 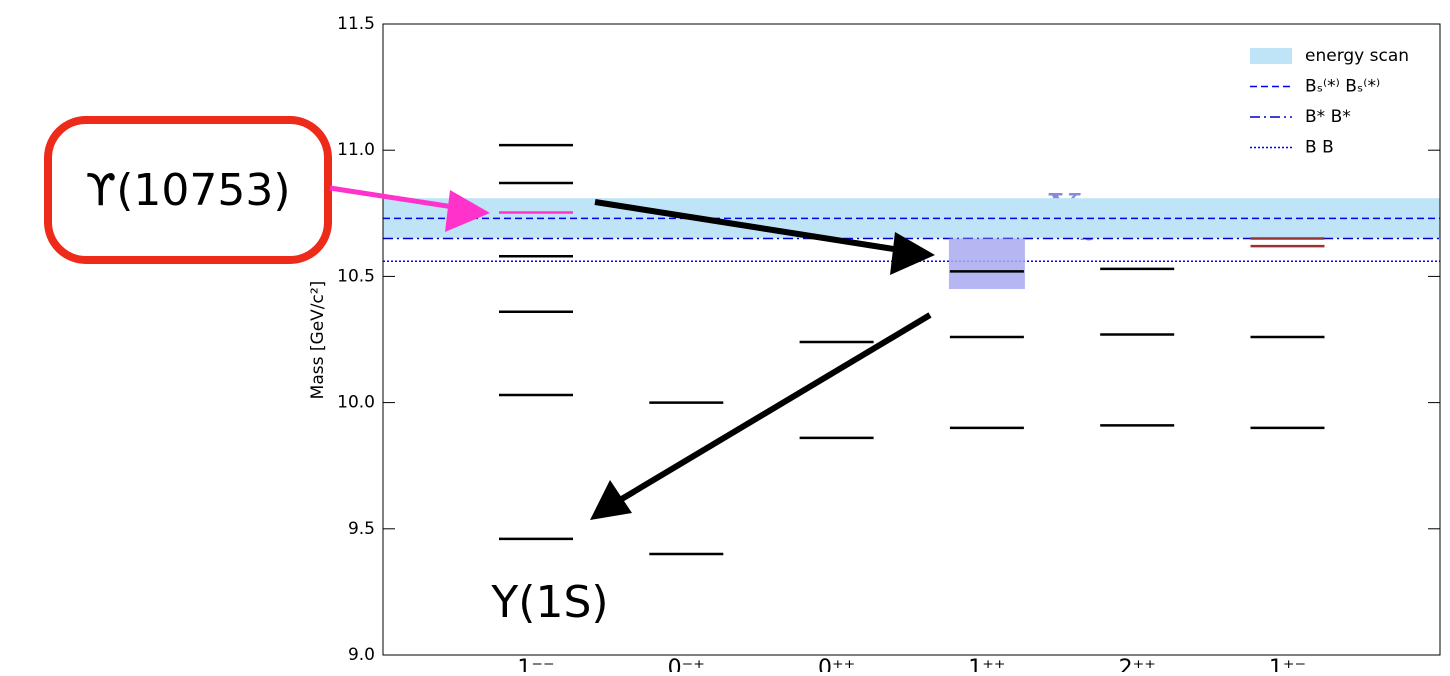 I want to click on y-tick-label: 11.0, so click(x=356, y=150).